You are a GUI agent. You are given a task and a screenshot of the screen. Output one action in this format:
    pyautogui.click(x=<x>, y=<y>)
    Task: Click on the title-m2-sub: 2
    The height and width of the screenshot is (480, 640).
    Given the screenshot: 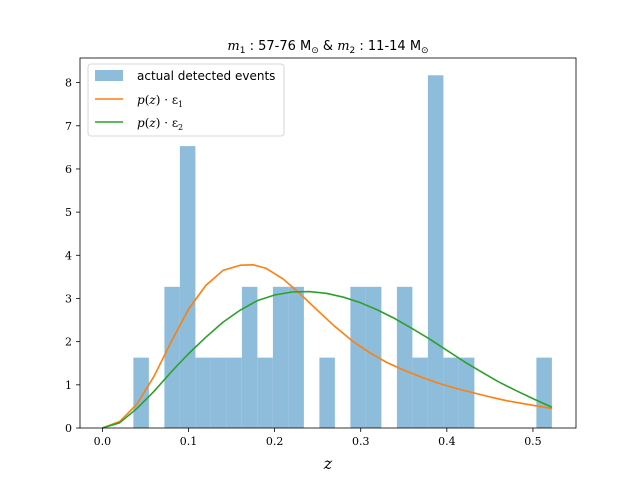 What is the action you would take?
    pyautogui.click(x=353, y=51)
    